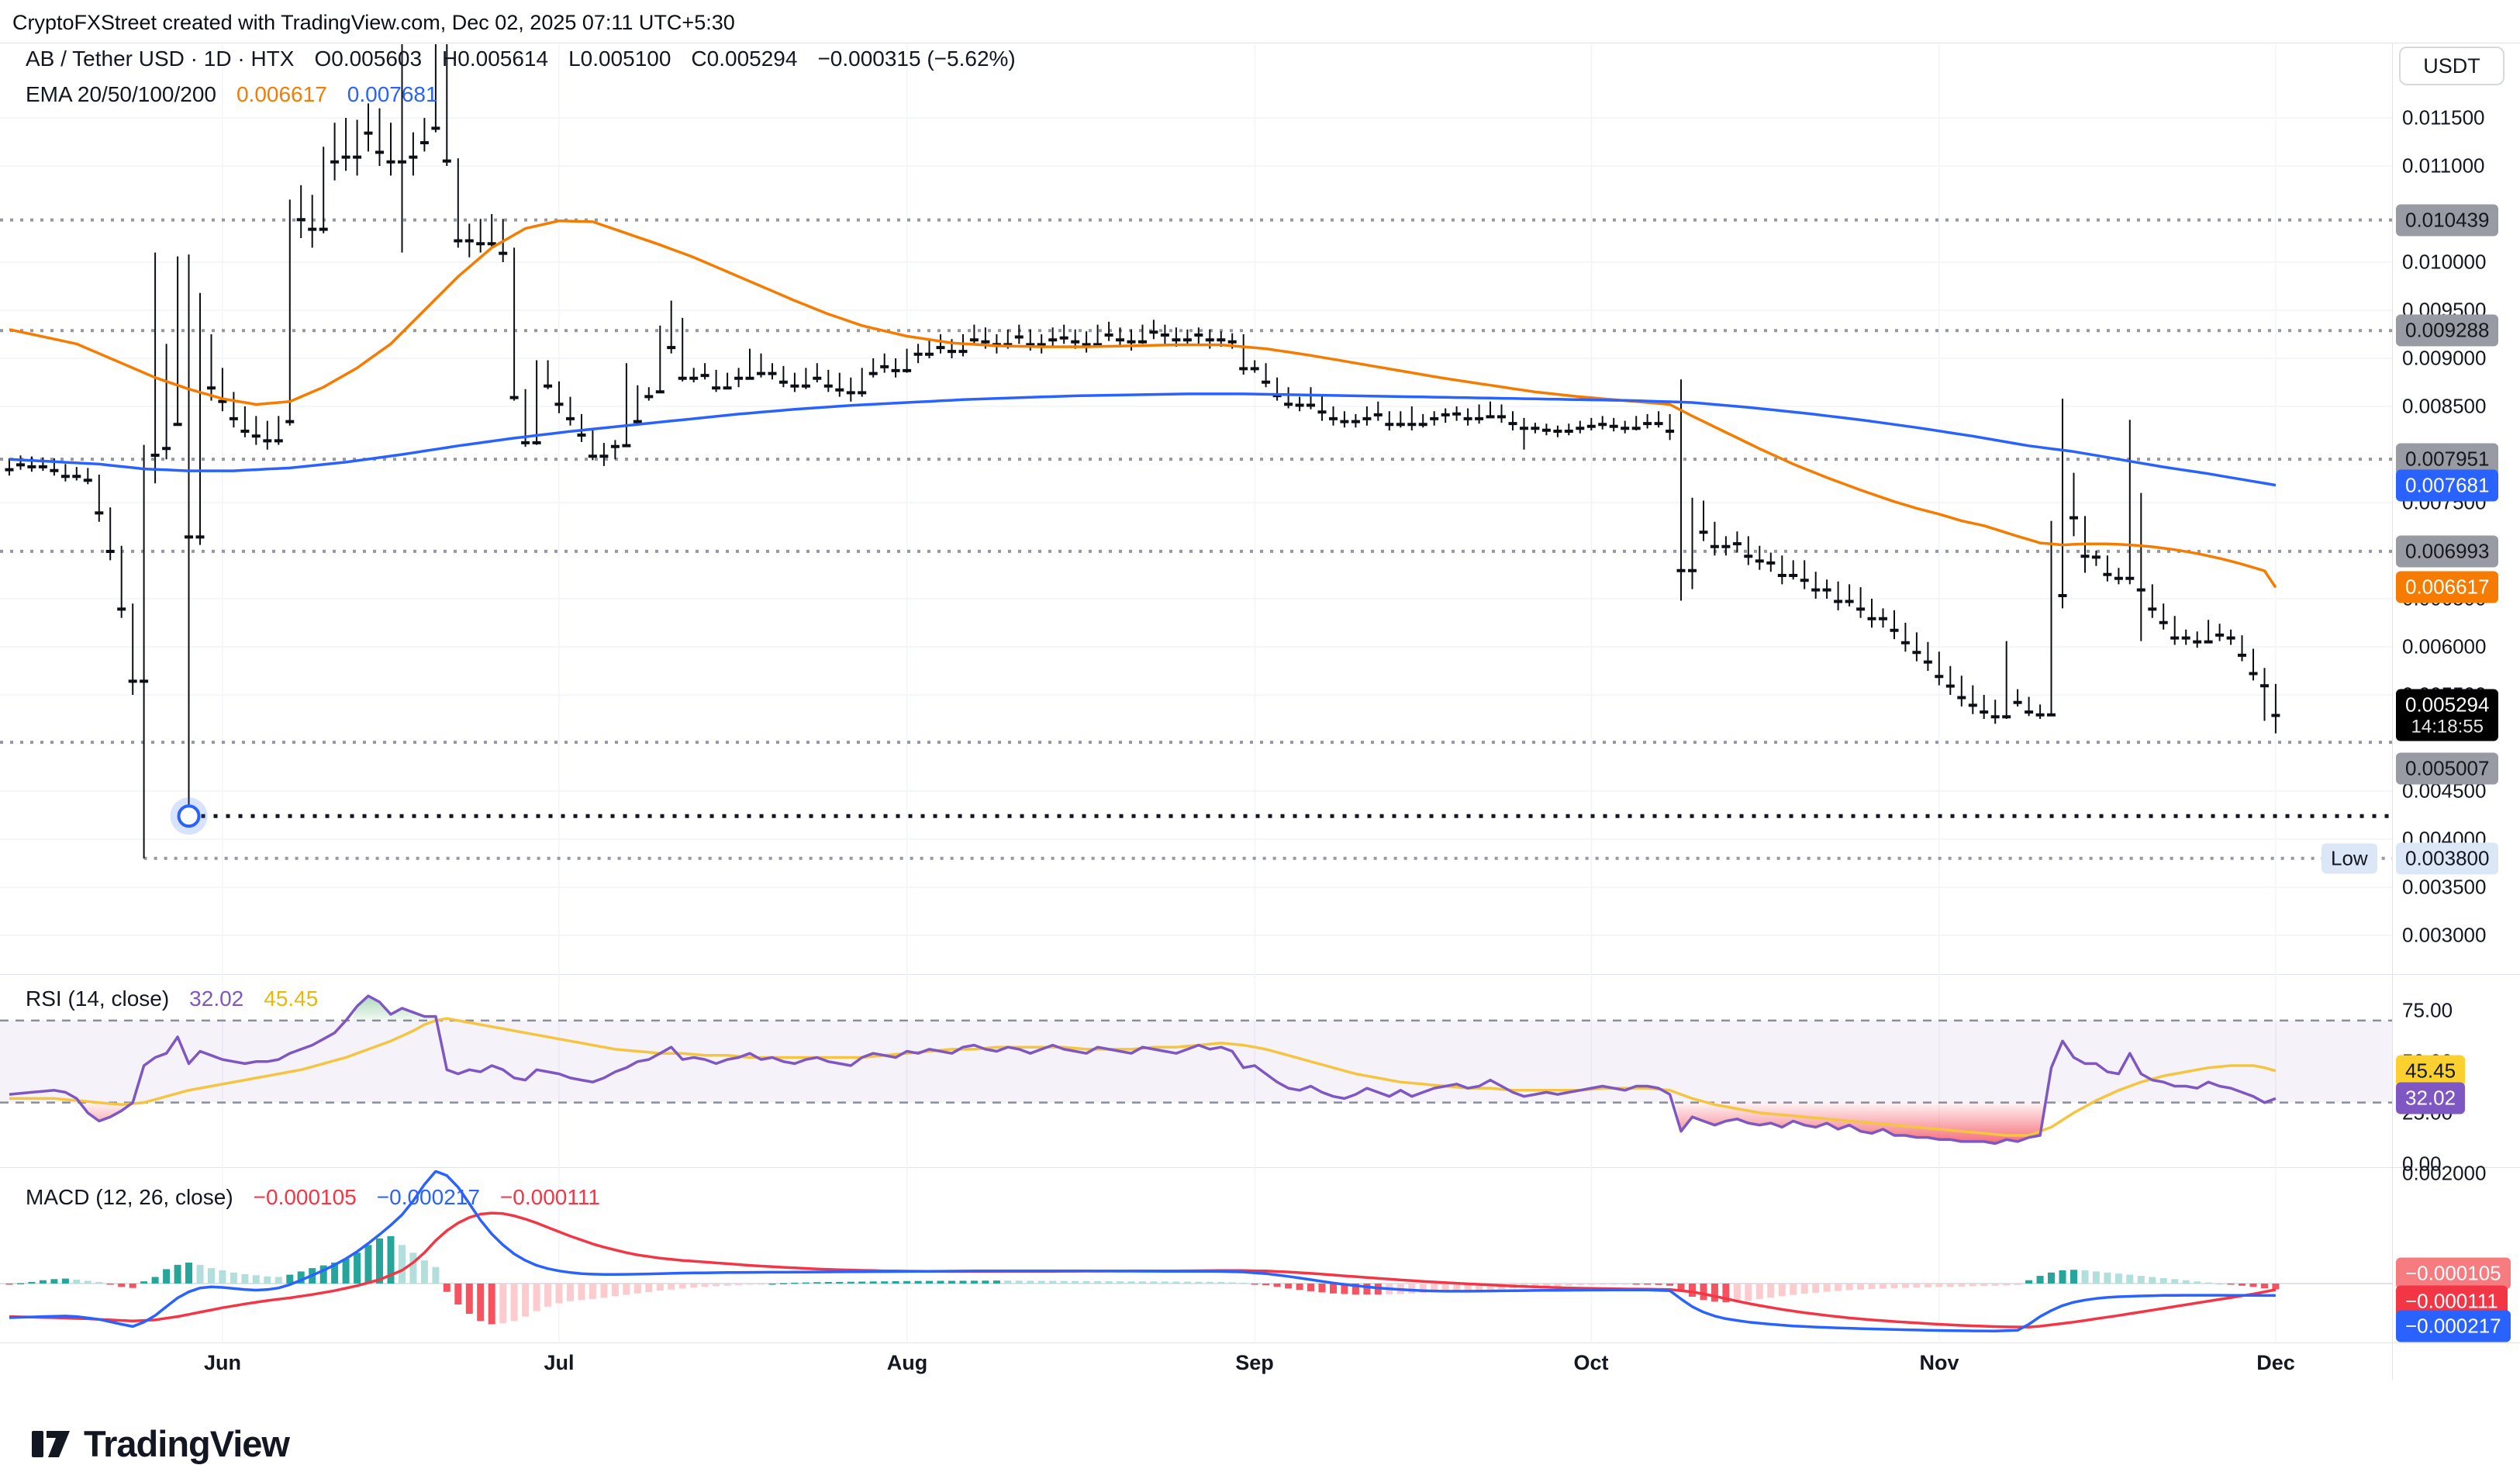 The image size is (2520, 1472). I want to click on price-badge-gray: 0.010439, so click(2447, 220).